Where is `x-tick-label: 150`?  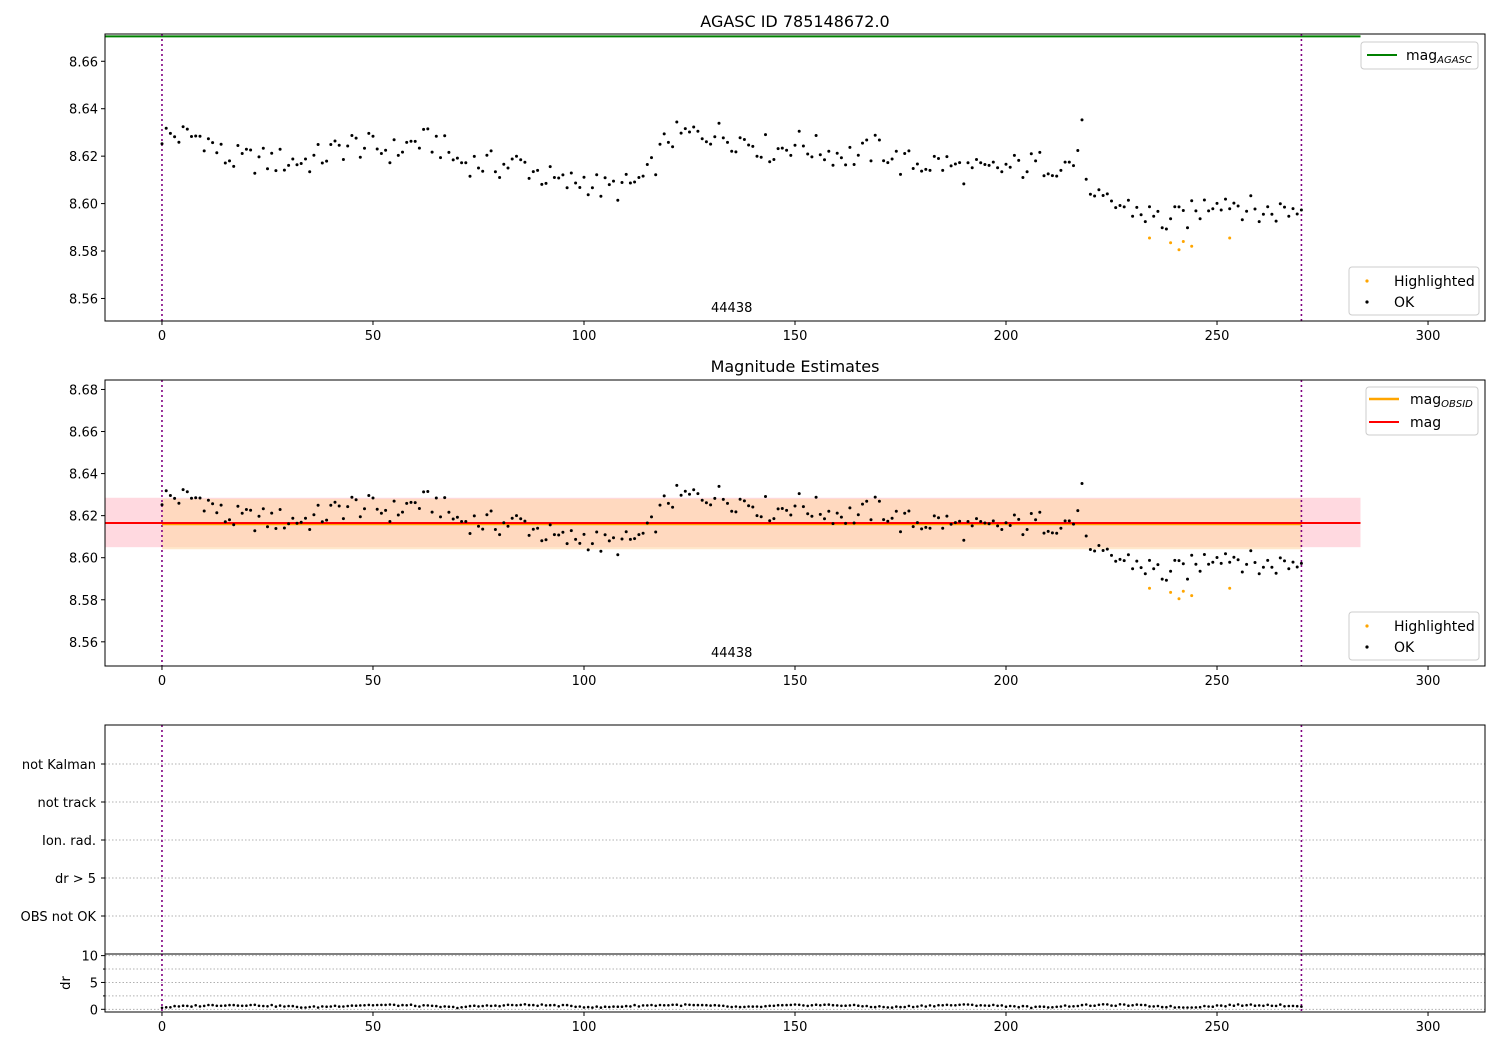 x-tick-label: 150 is located at coordinates (795, 336).